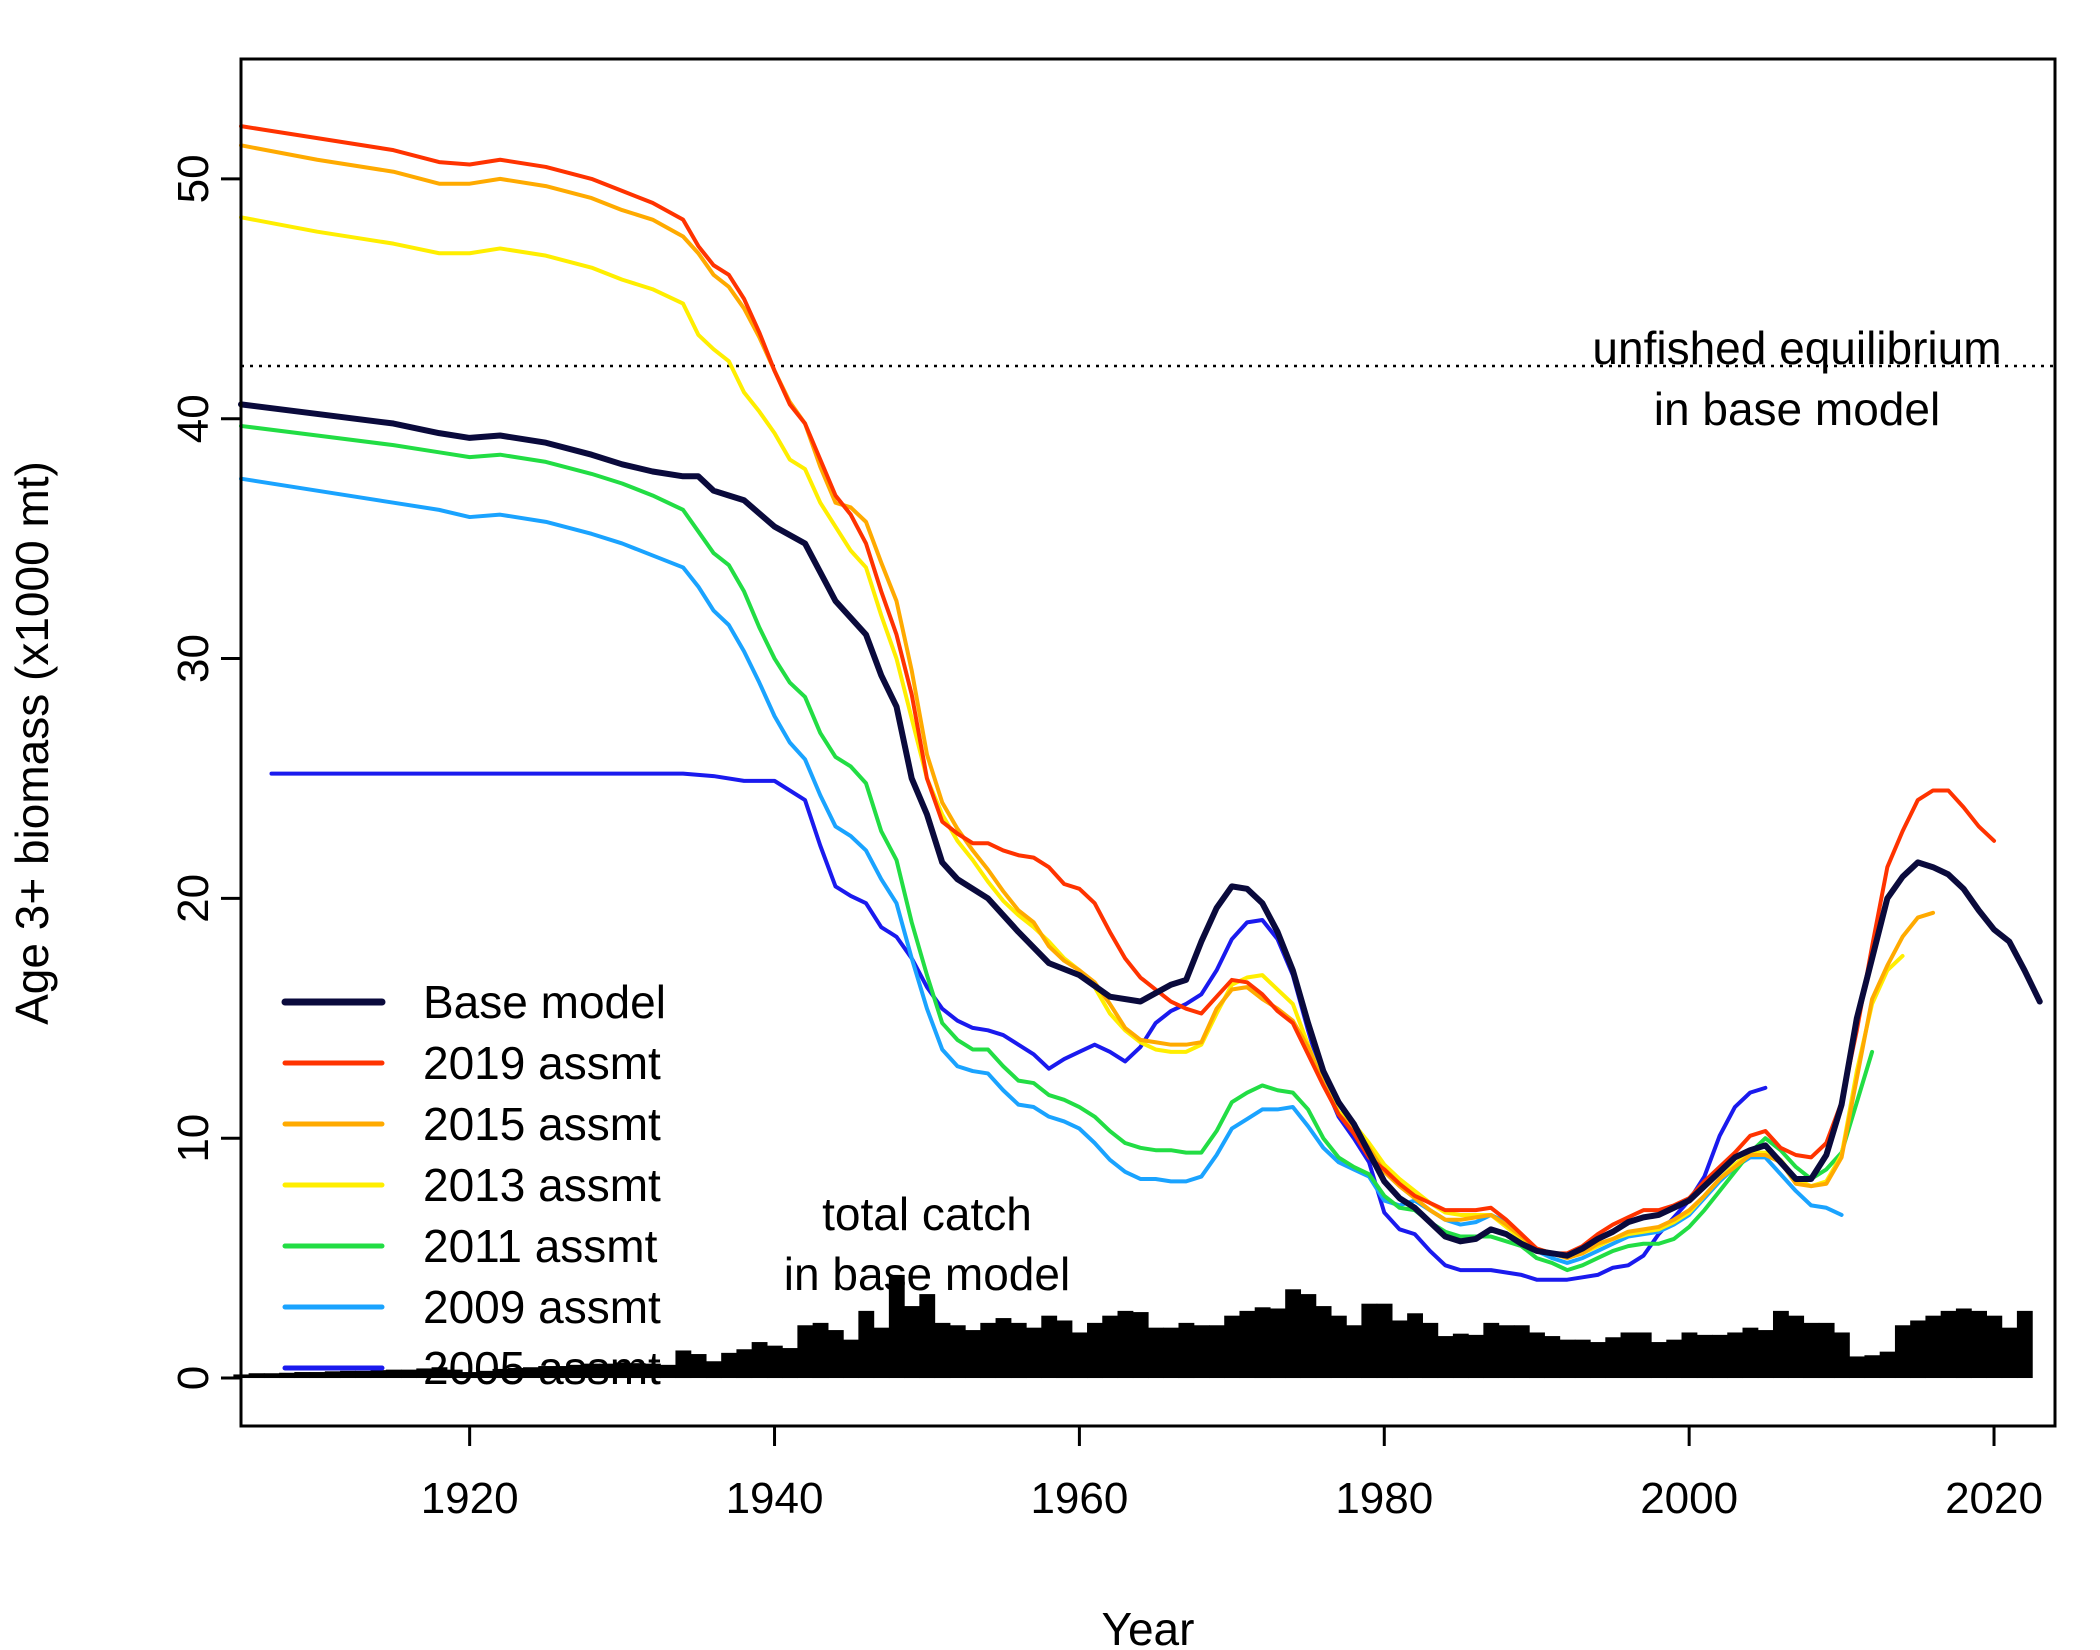 Image resolution: width=2100 pixels, height=1650 pixels. I want to click on catch-bar-1946, so click(866, 1344).